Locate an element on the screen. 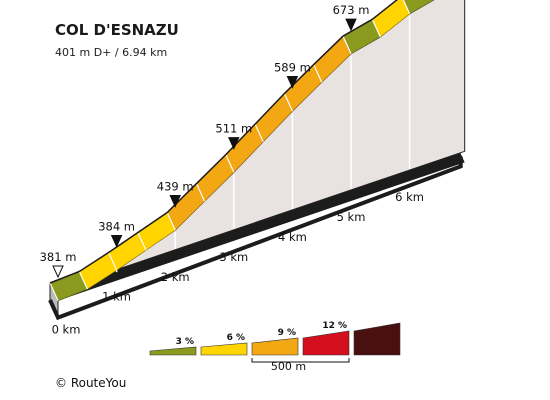 This screenshot has height=400, width=550. km-tick-label: 4 km is located at coordinates (292, 237).